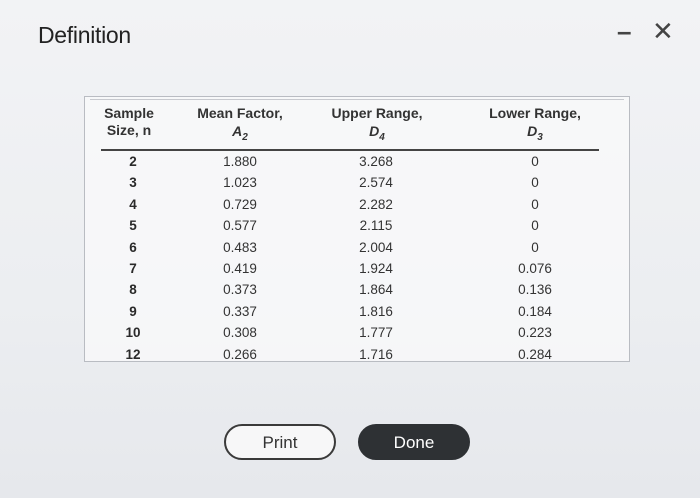 The height and width of the screenshot is (498, 700). Describe the element at coordinates (358, 182) in the screenshot. I see `table-row: 3 1.023 2.574 0` at that location.